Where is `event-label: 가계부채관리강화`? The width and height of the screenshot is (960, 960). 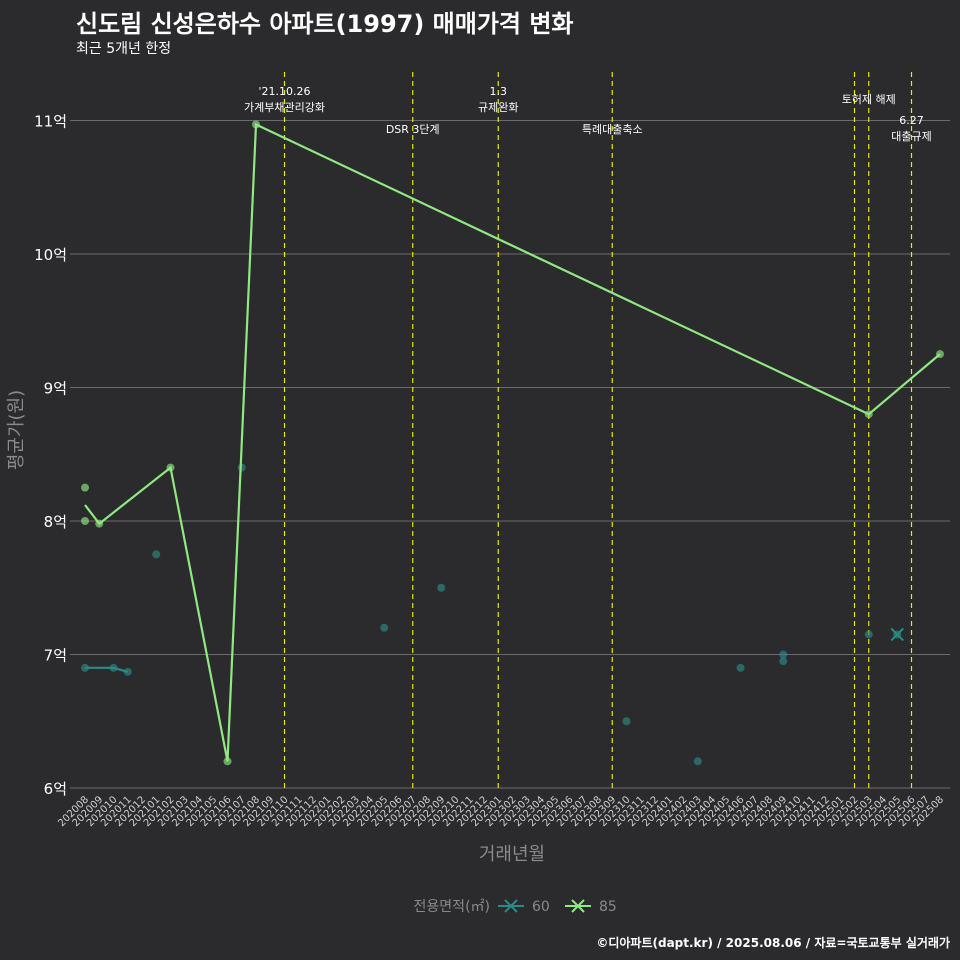 event-label: 가계부채관리강화 is located at coordinates (284, 107).